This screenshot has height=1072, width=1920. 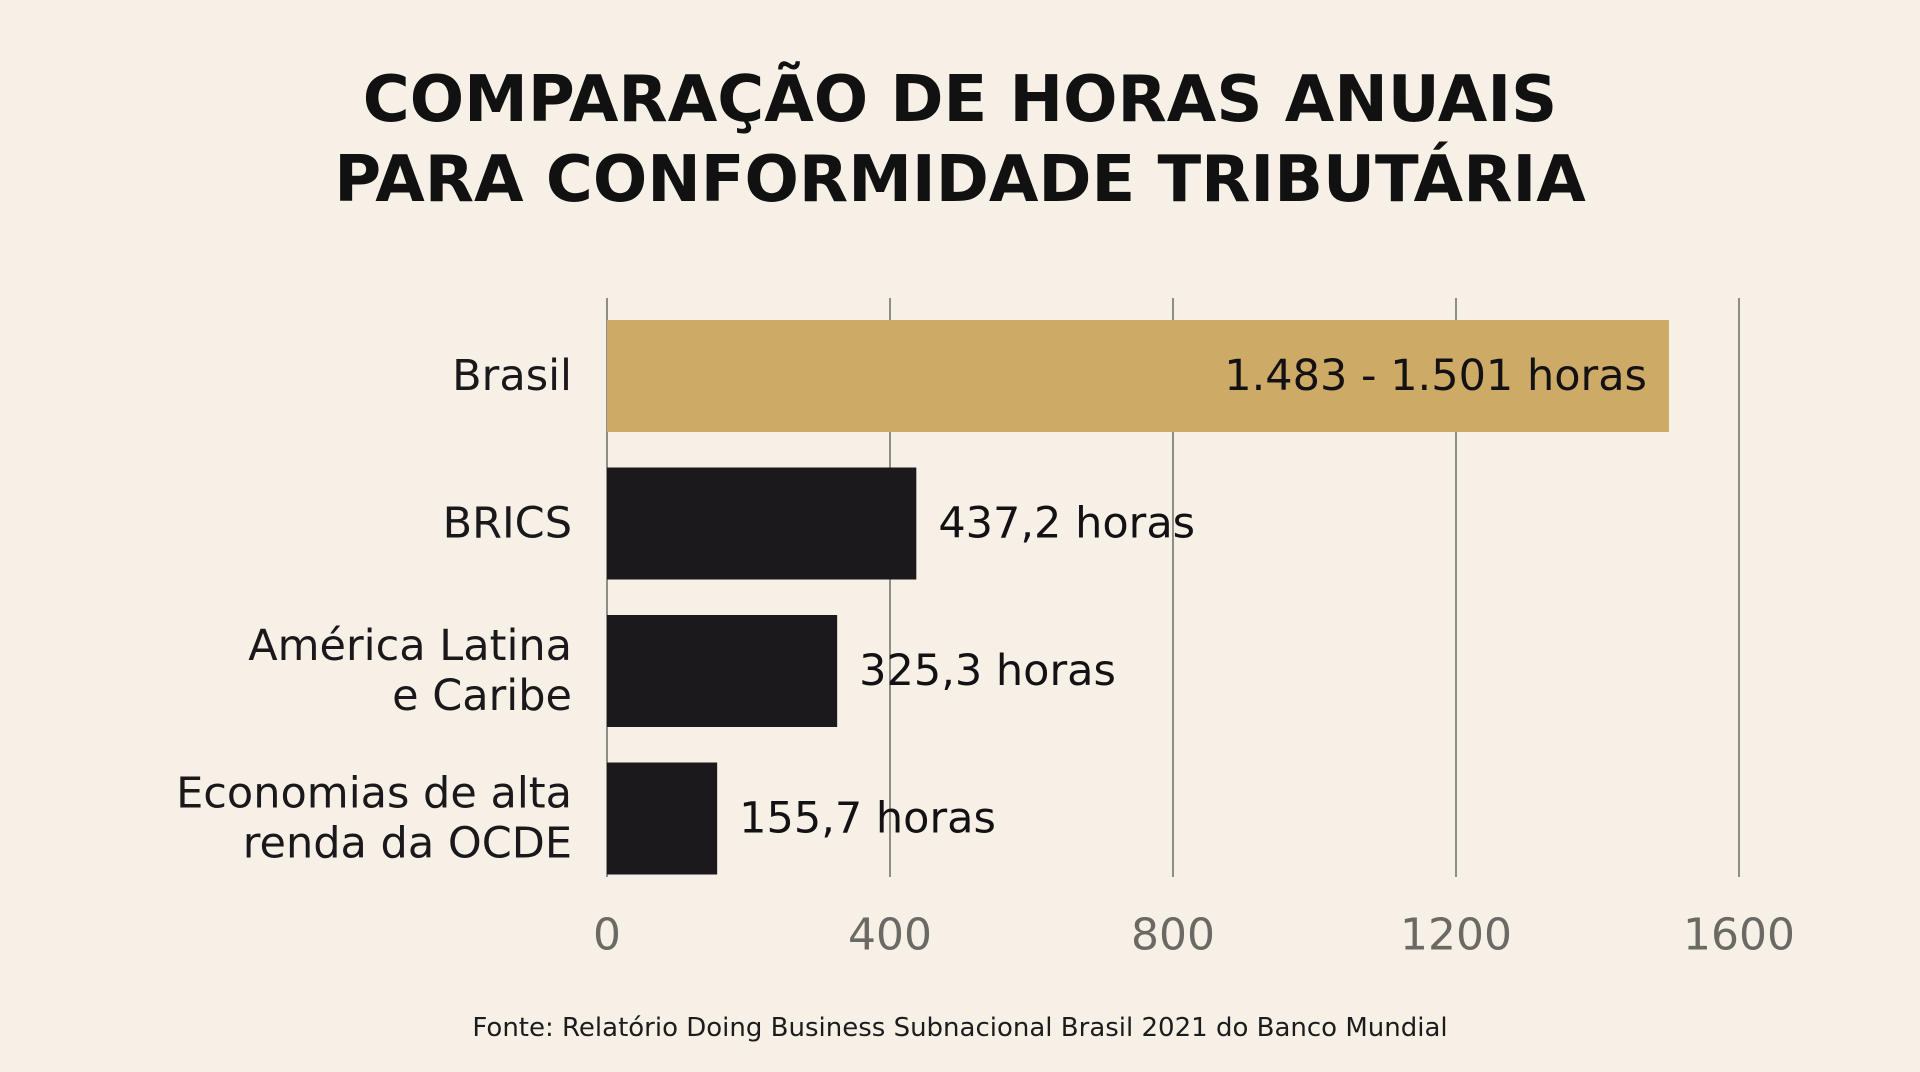 What do you see at coordinates (410, 646) in the screenshot?
I see `category-label-2-line-0: América Latina` at bounding box center [410, 646].